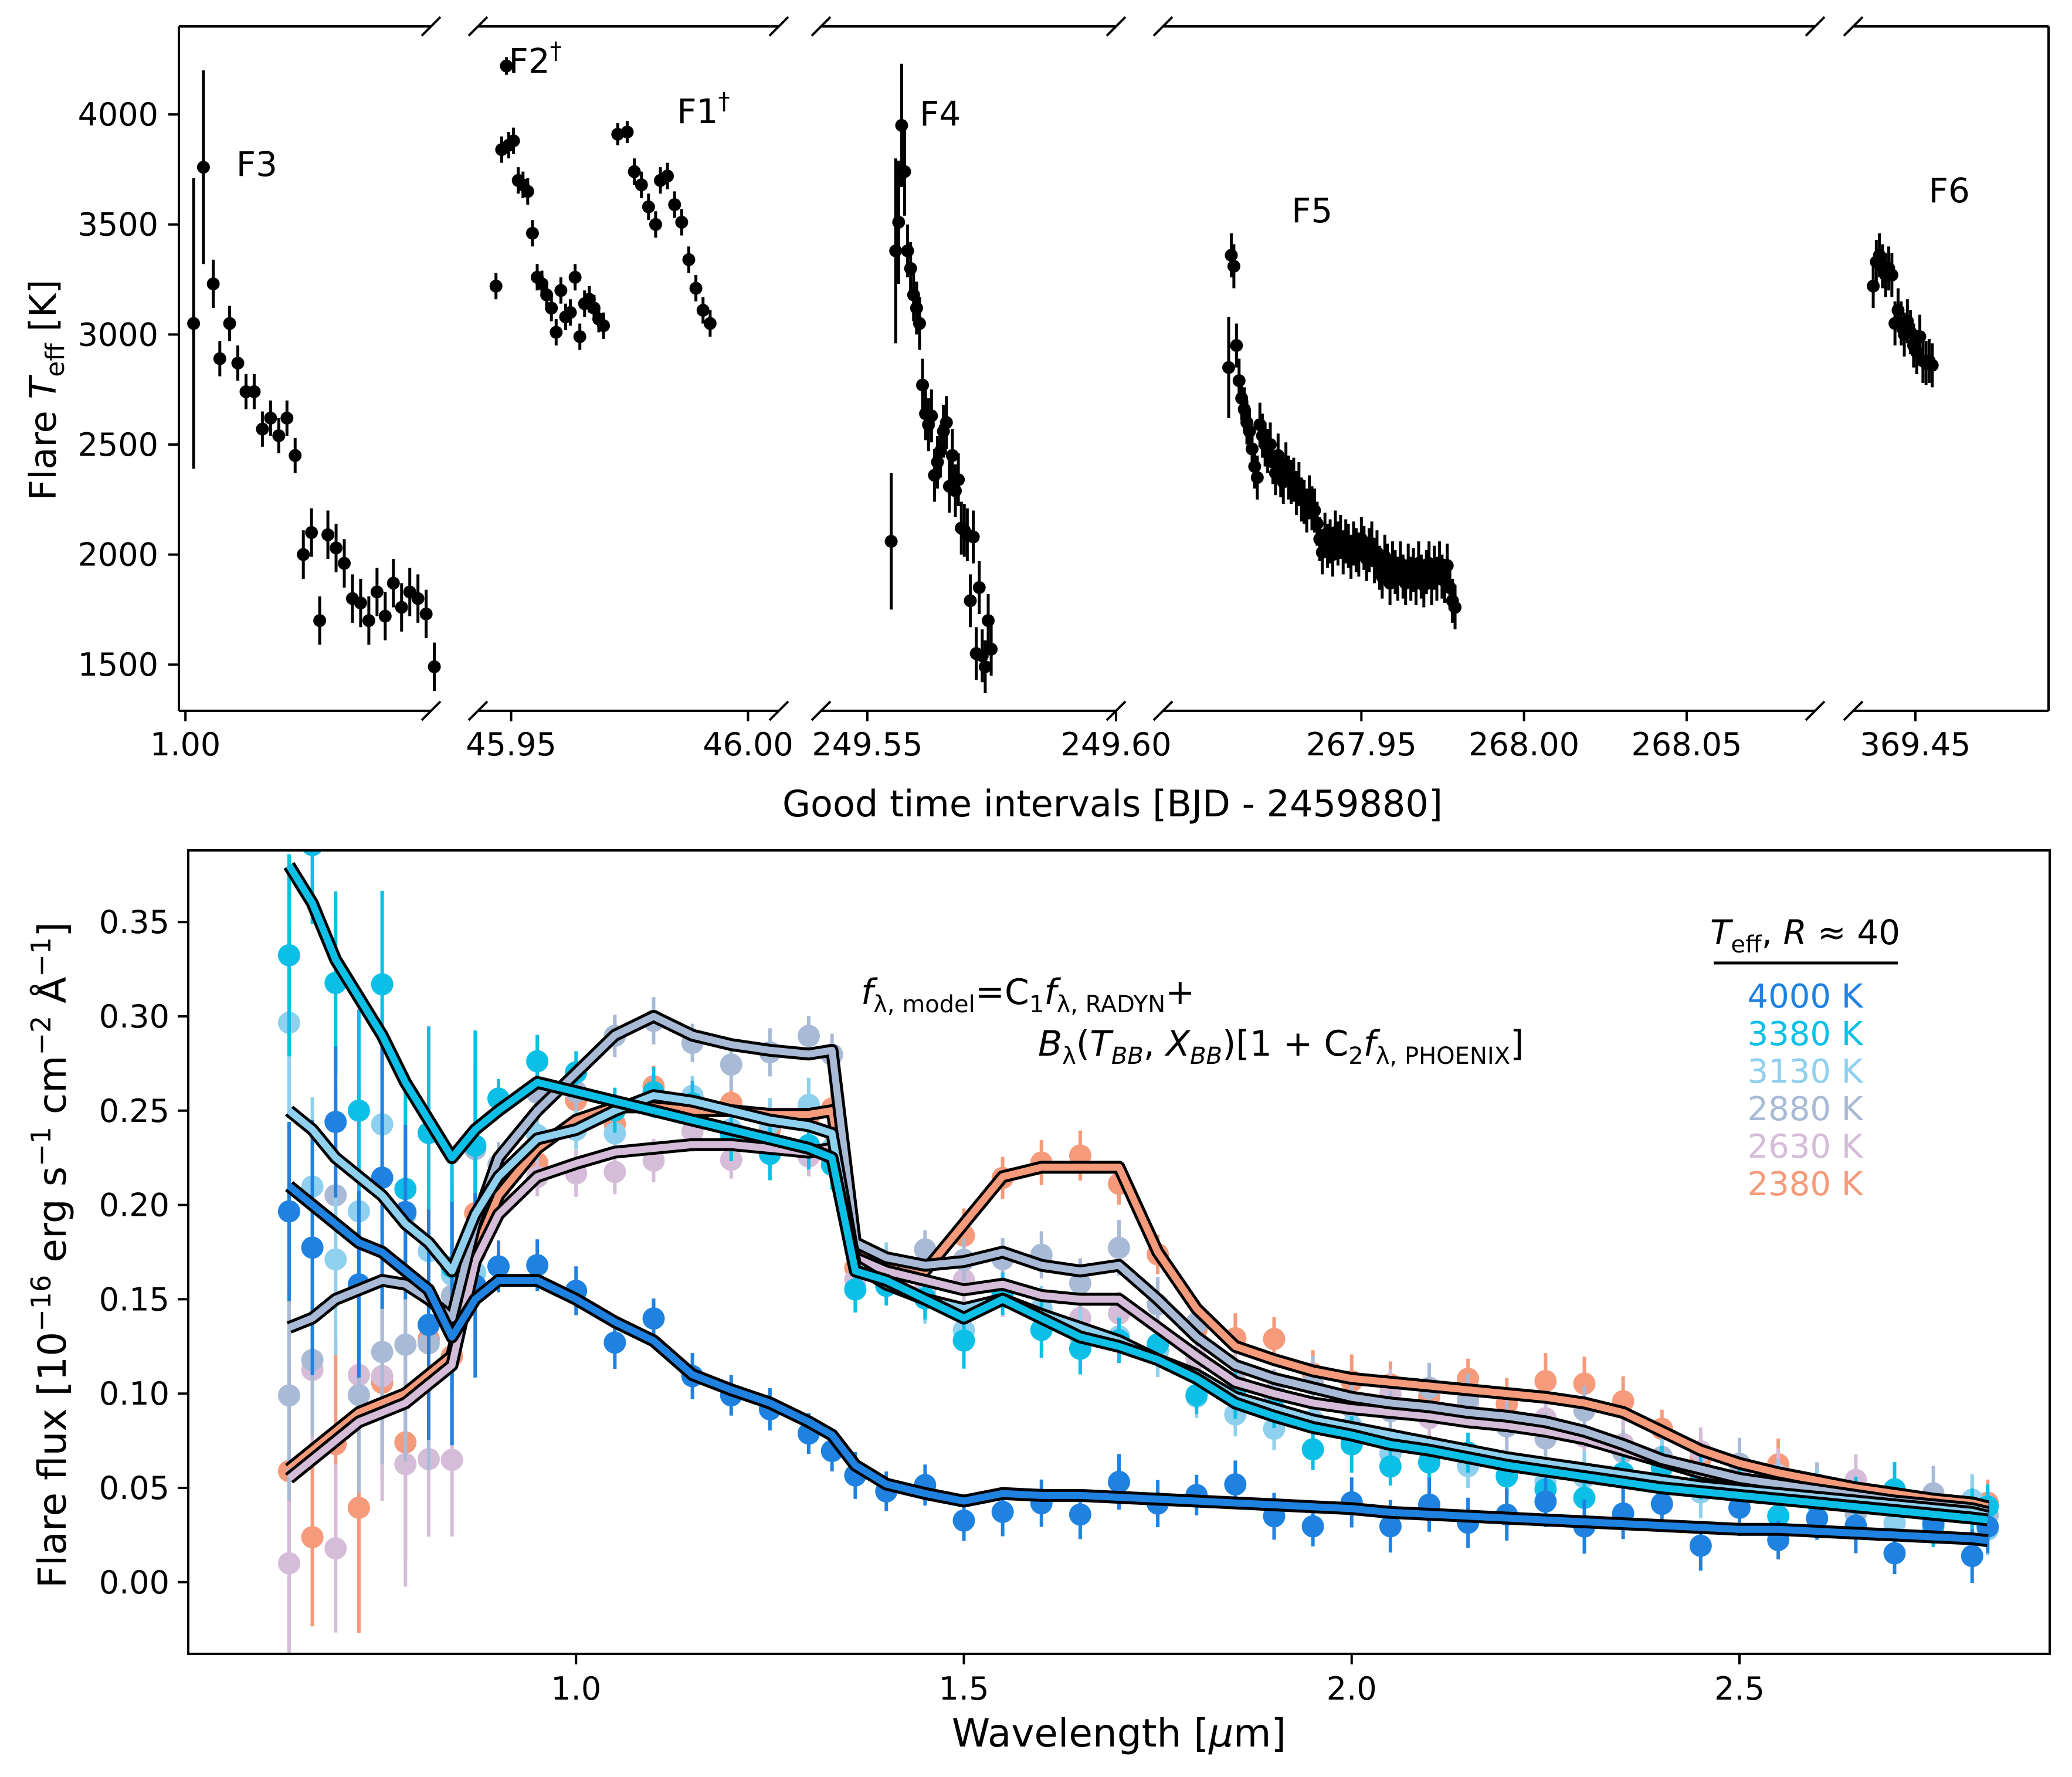 This screenshot has height=1777, width=2072. Describe the element at coordinates (46, 390) in the screenshot. I see `temperature-y-axis-label: Flare Teff [K]` at that location.